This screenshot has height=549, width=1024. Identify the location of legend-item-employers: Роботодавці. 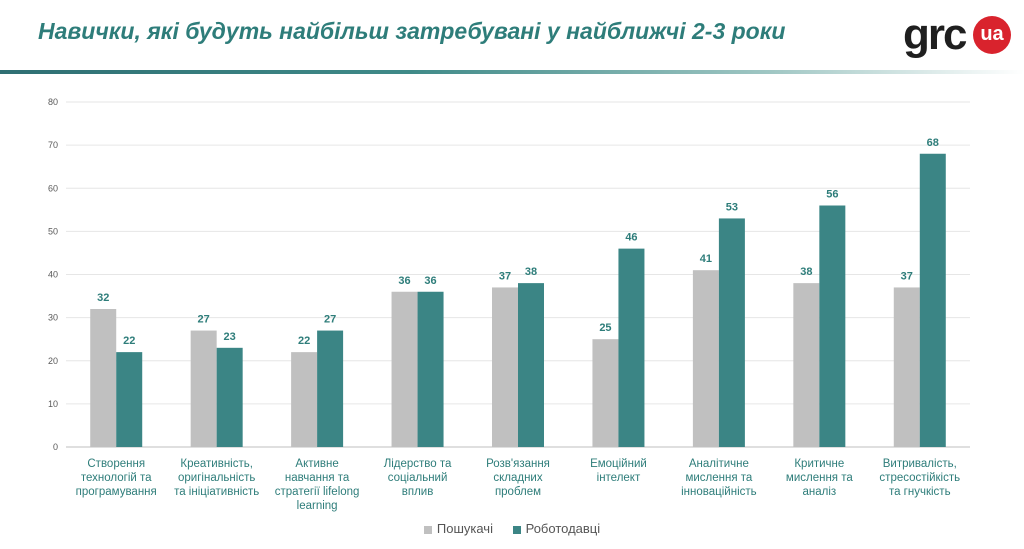
(556, 528).